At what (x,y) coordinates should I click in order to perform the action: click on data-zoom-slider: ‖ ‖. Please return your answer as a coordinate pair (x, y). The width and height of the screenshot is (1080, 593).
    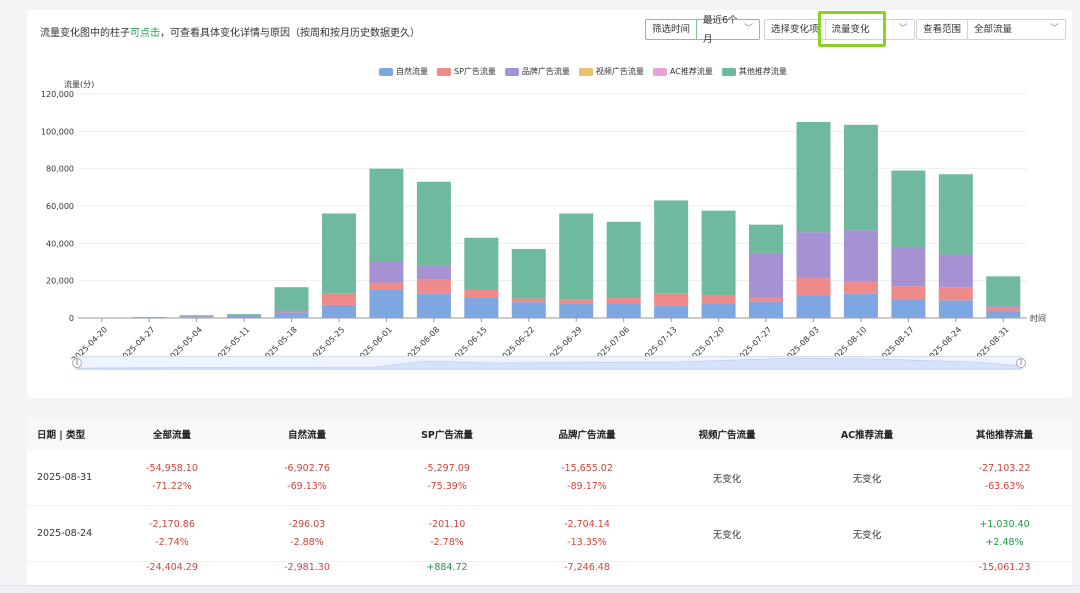
    Looking at the image, I should click on (549, 363).